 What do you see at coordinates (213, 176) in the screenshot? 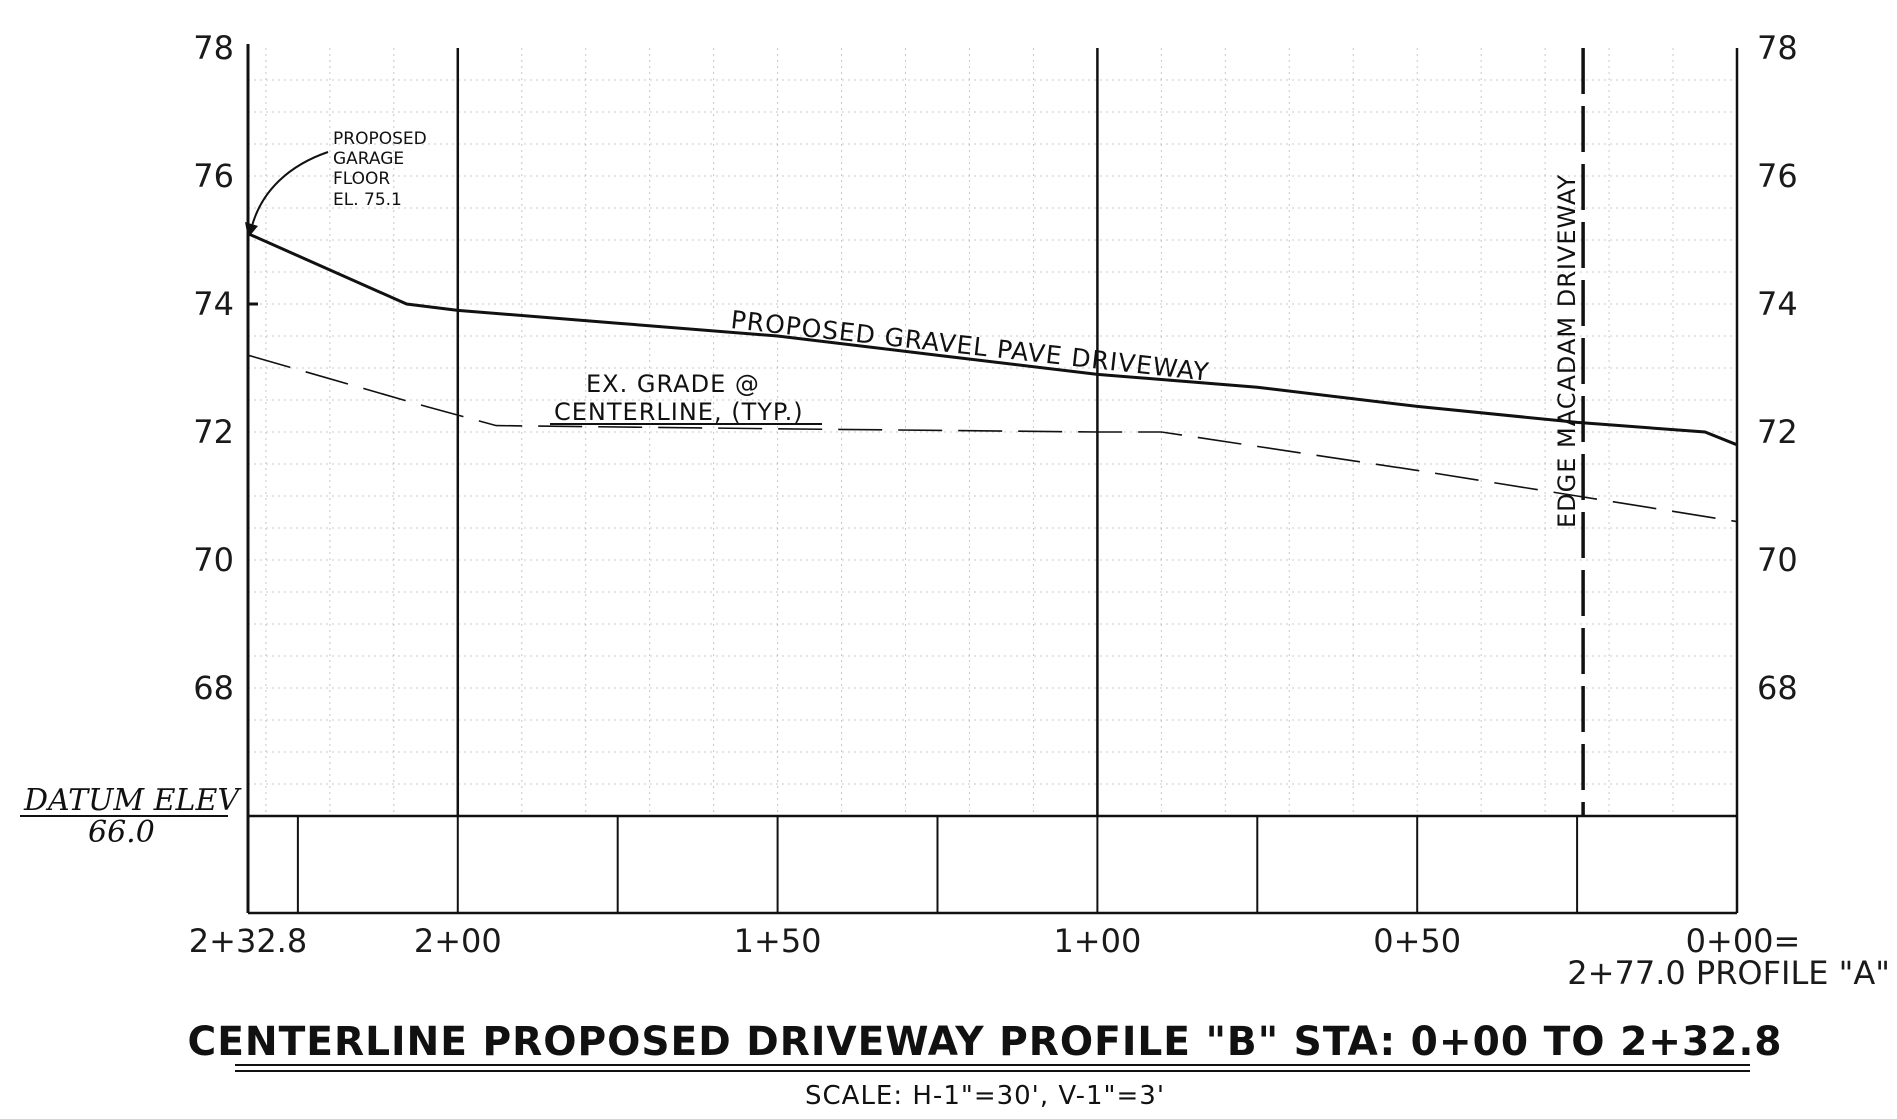
I see `y-tick-left: 76` at bounding box center [213, 176].